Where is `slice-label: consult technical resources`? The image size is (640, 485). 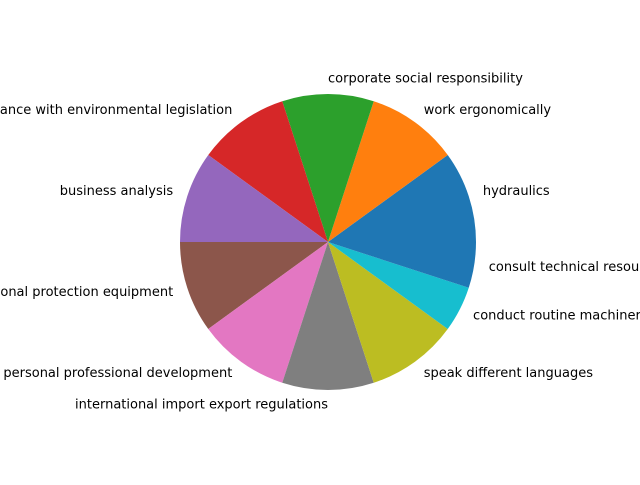
slice-label: consult technical resources is located at coordinates (564, 267).